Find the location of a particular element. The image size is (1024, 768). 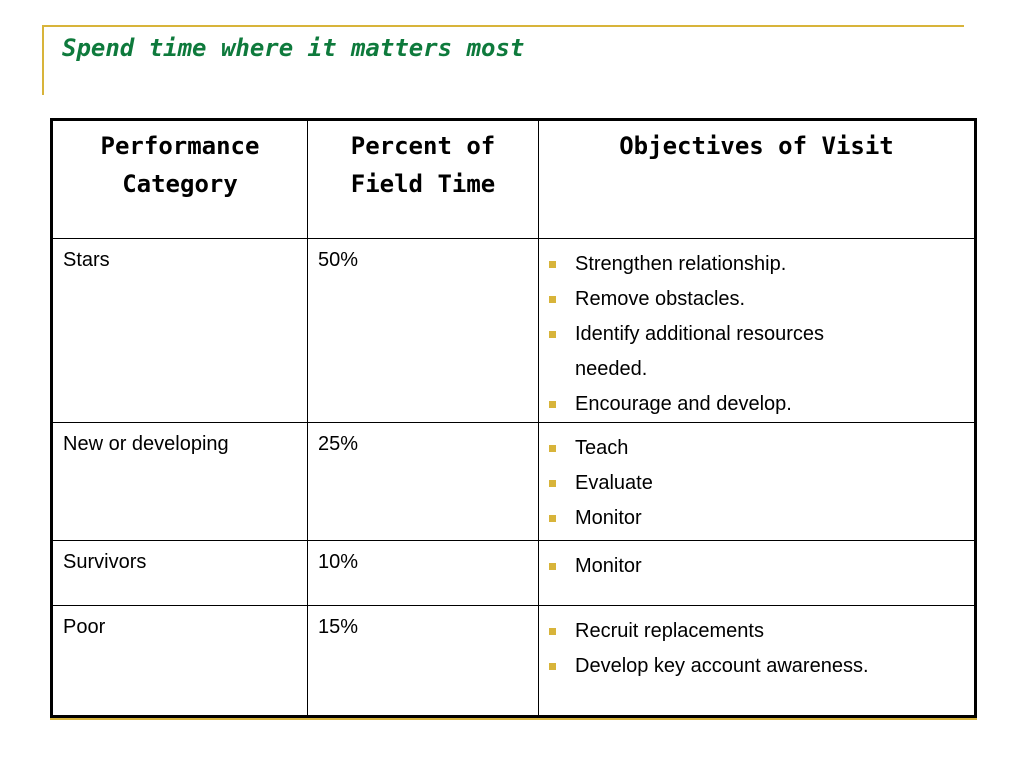

objectives-cell: Teach Evaluate Monitor is located at coordinates (757, 481).